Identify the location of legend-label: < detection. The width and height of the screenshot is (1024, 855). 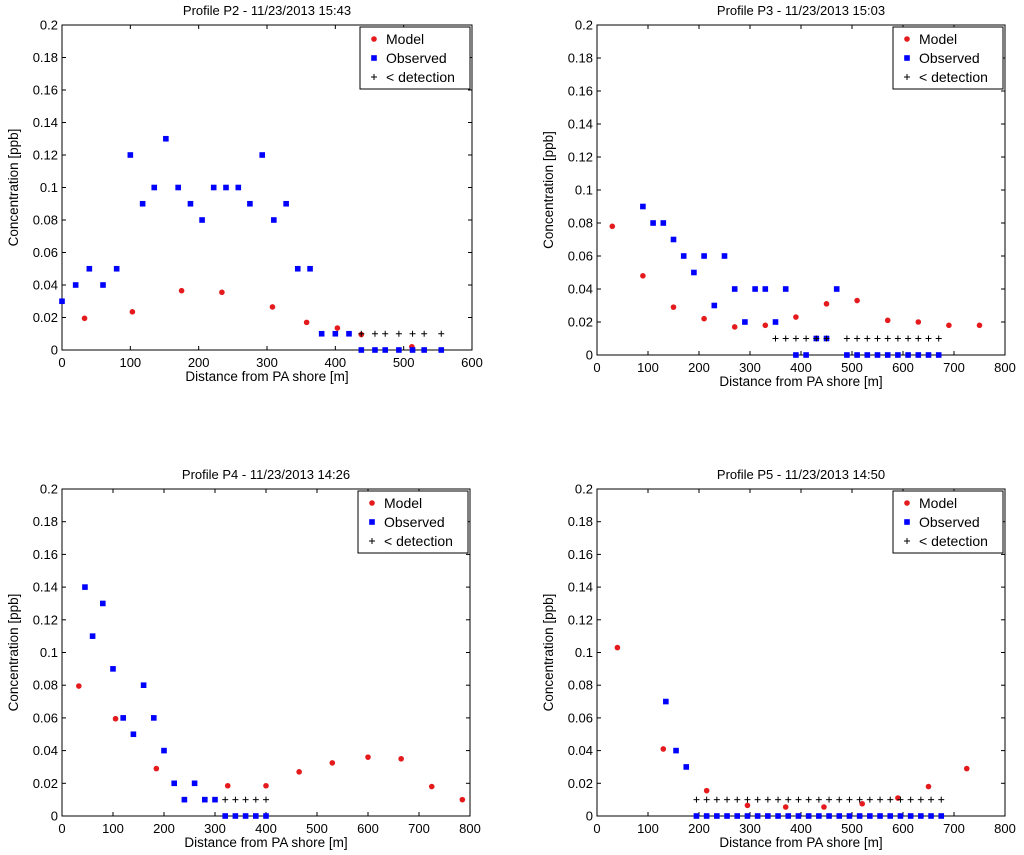
(953, 77).